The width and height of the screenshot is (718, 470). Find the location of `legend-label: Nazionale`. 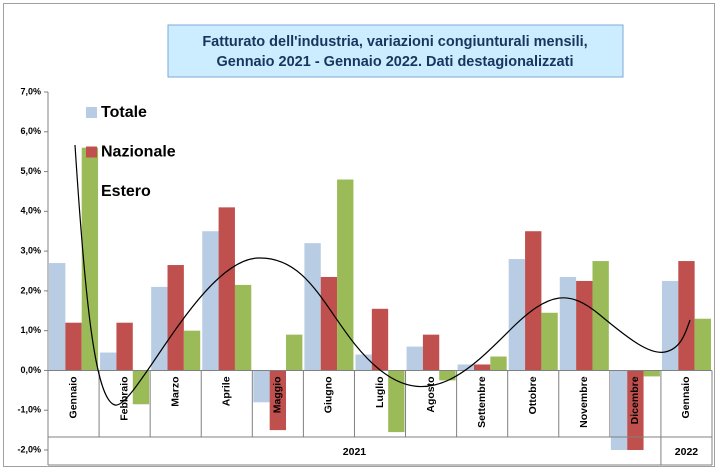

legend-label: Nazionale is located at coordinates (138, 152).